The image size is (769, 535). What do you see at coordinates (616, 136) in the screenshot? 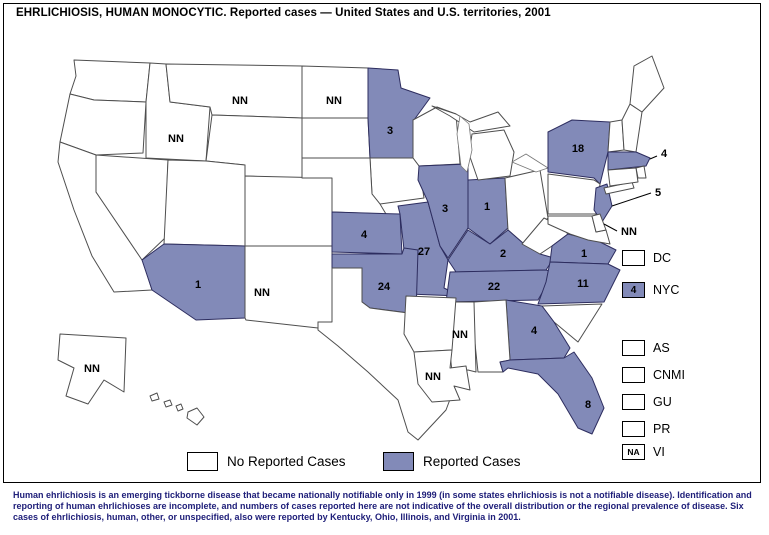
I see `state-vermont` at bounding box center [616, 136].